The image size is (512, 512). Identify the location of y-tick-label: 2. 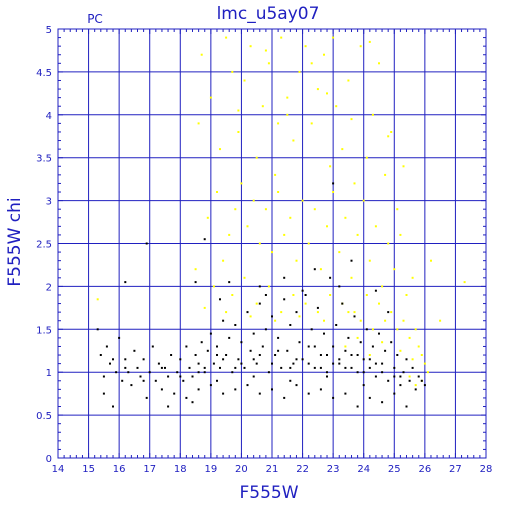
(49, 287).